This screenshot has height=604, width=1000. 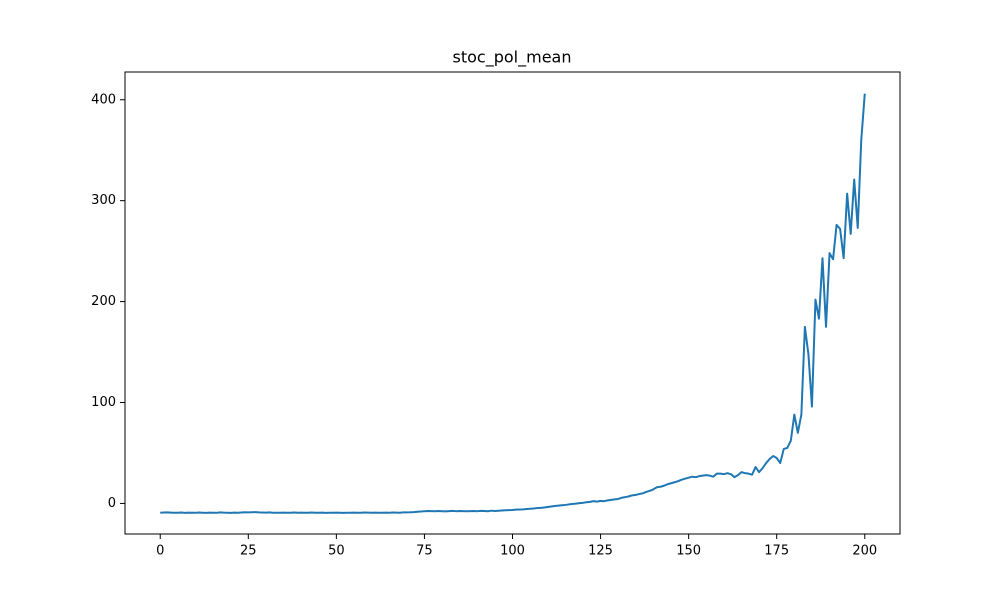 What do you see at coordinates (112, 503) in the screenshot?
I see `y-tick-label: 0` at bounding box center [112, 503].